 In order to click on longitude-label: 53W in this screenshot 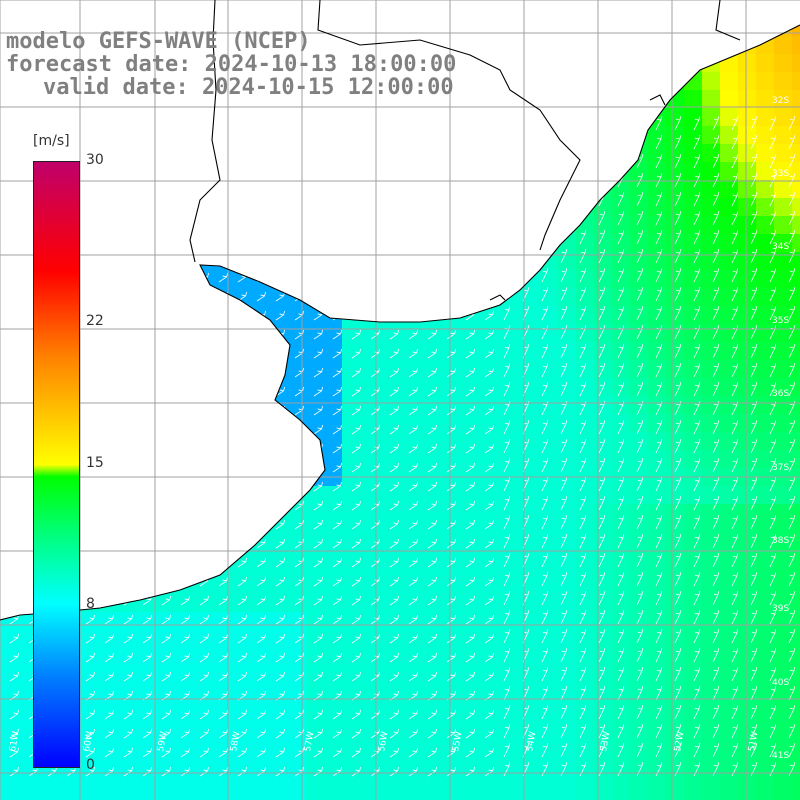, I will do `click(605, 742)`.